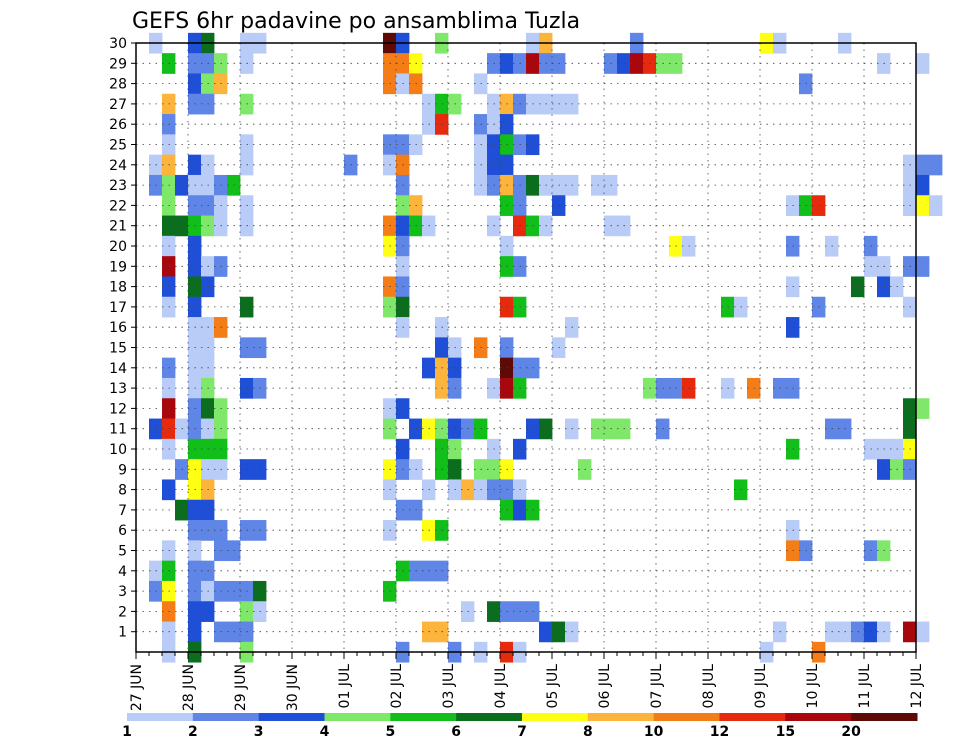  I want to click on legend-label: 12, so click(719, 732).